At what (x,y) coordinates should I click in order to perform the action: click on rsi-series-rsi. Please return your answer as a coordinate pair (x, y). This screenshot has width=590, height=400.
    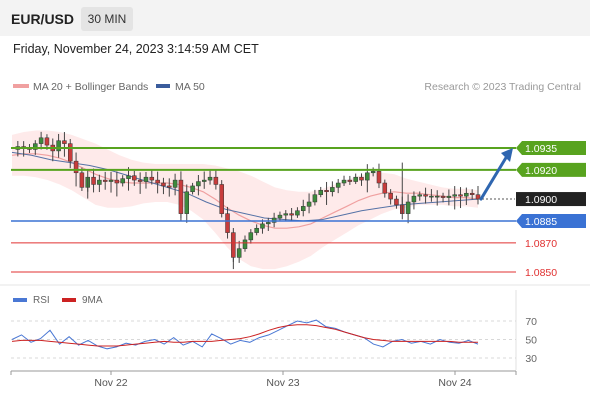
    Looking at the image, I should click on (245, 334).